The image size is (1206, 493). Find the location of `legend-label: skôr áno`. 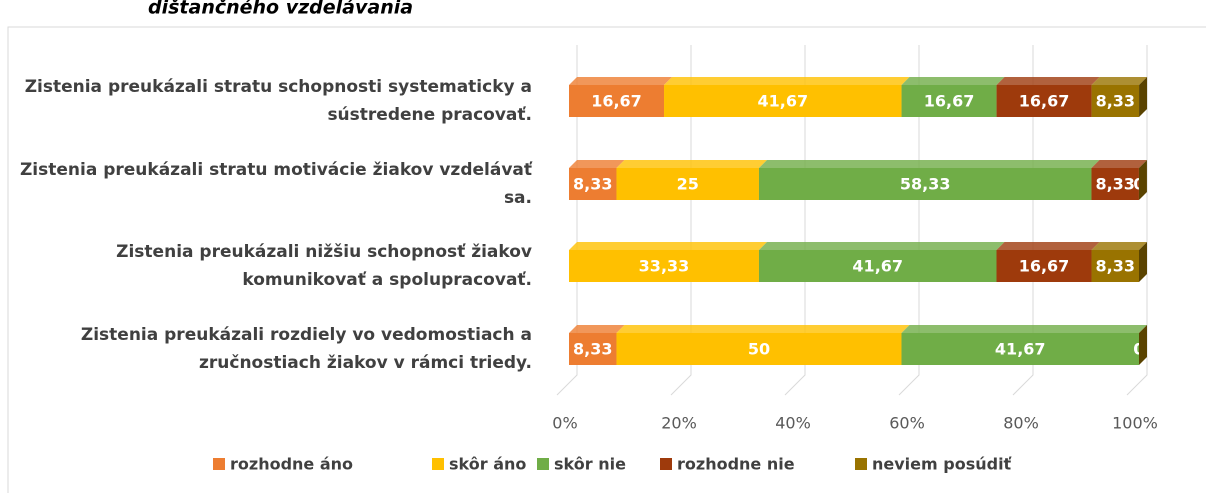

legend-label: skôr áno is located at coordinates (487, 464).